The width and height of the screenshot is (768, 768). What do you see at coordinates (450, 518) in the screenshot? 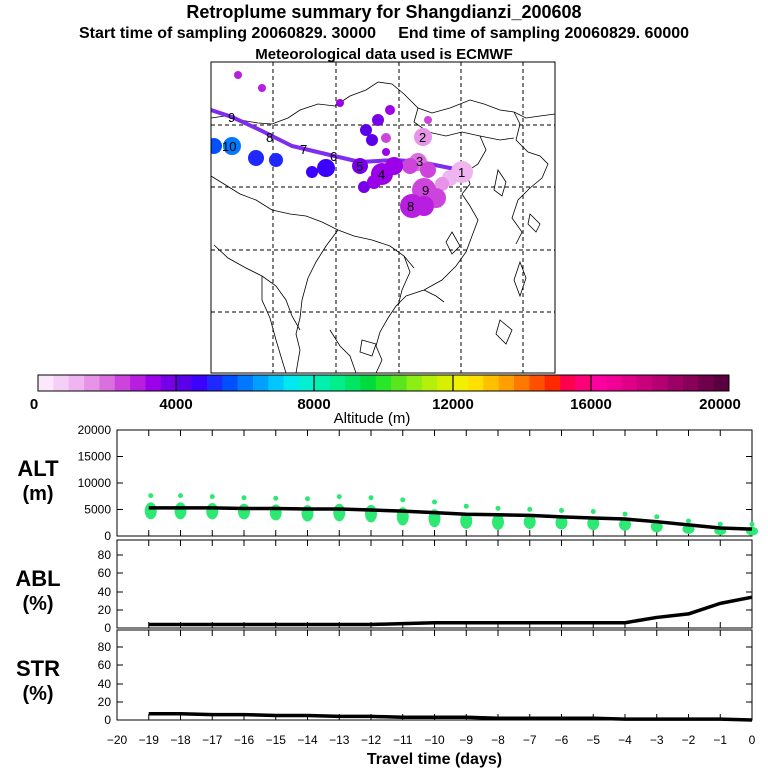
I see `series-line-alt` at bounding box center [450, 518].